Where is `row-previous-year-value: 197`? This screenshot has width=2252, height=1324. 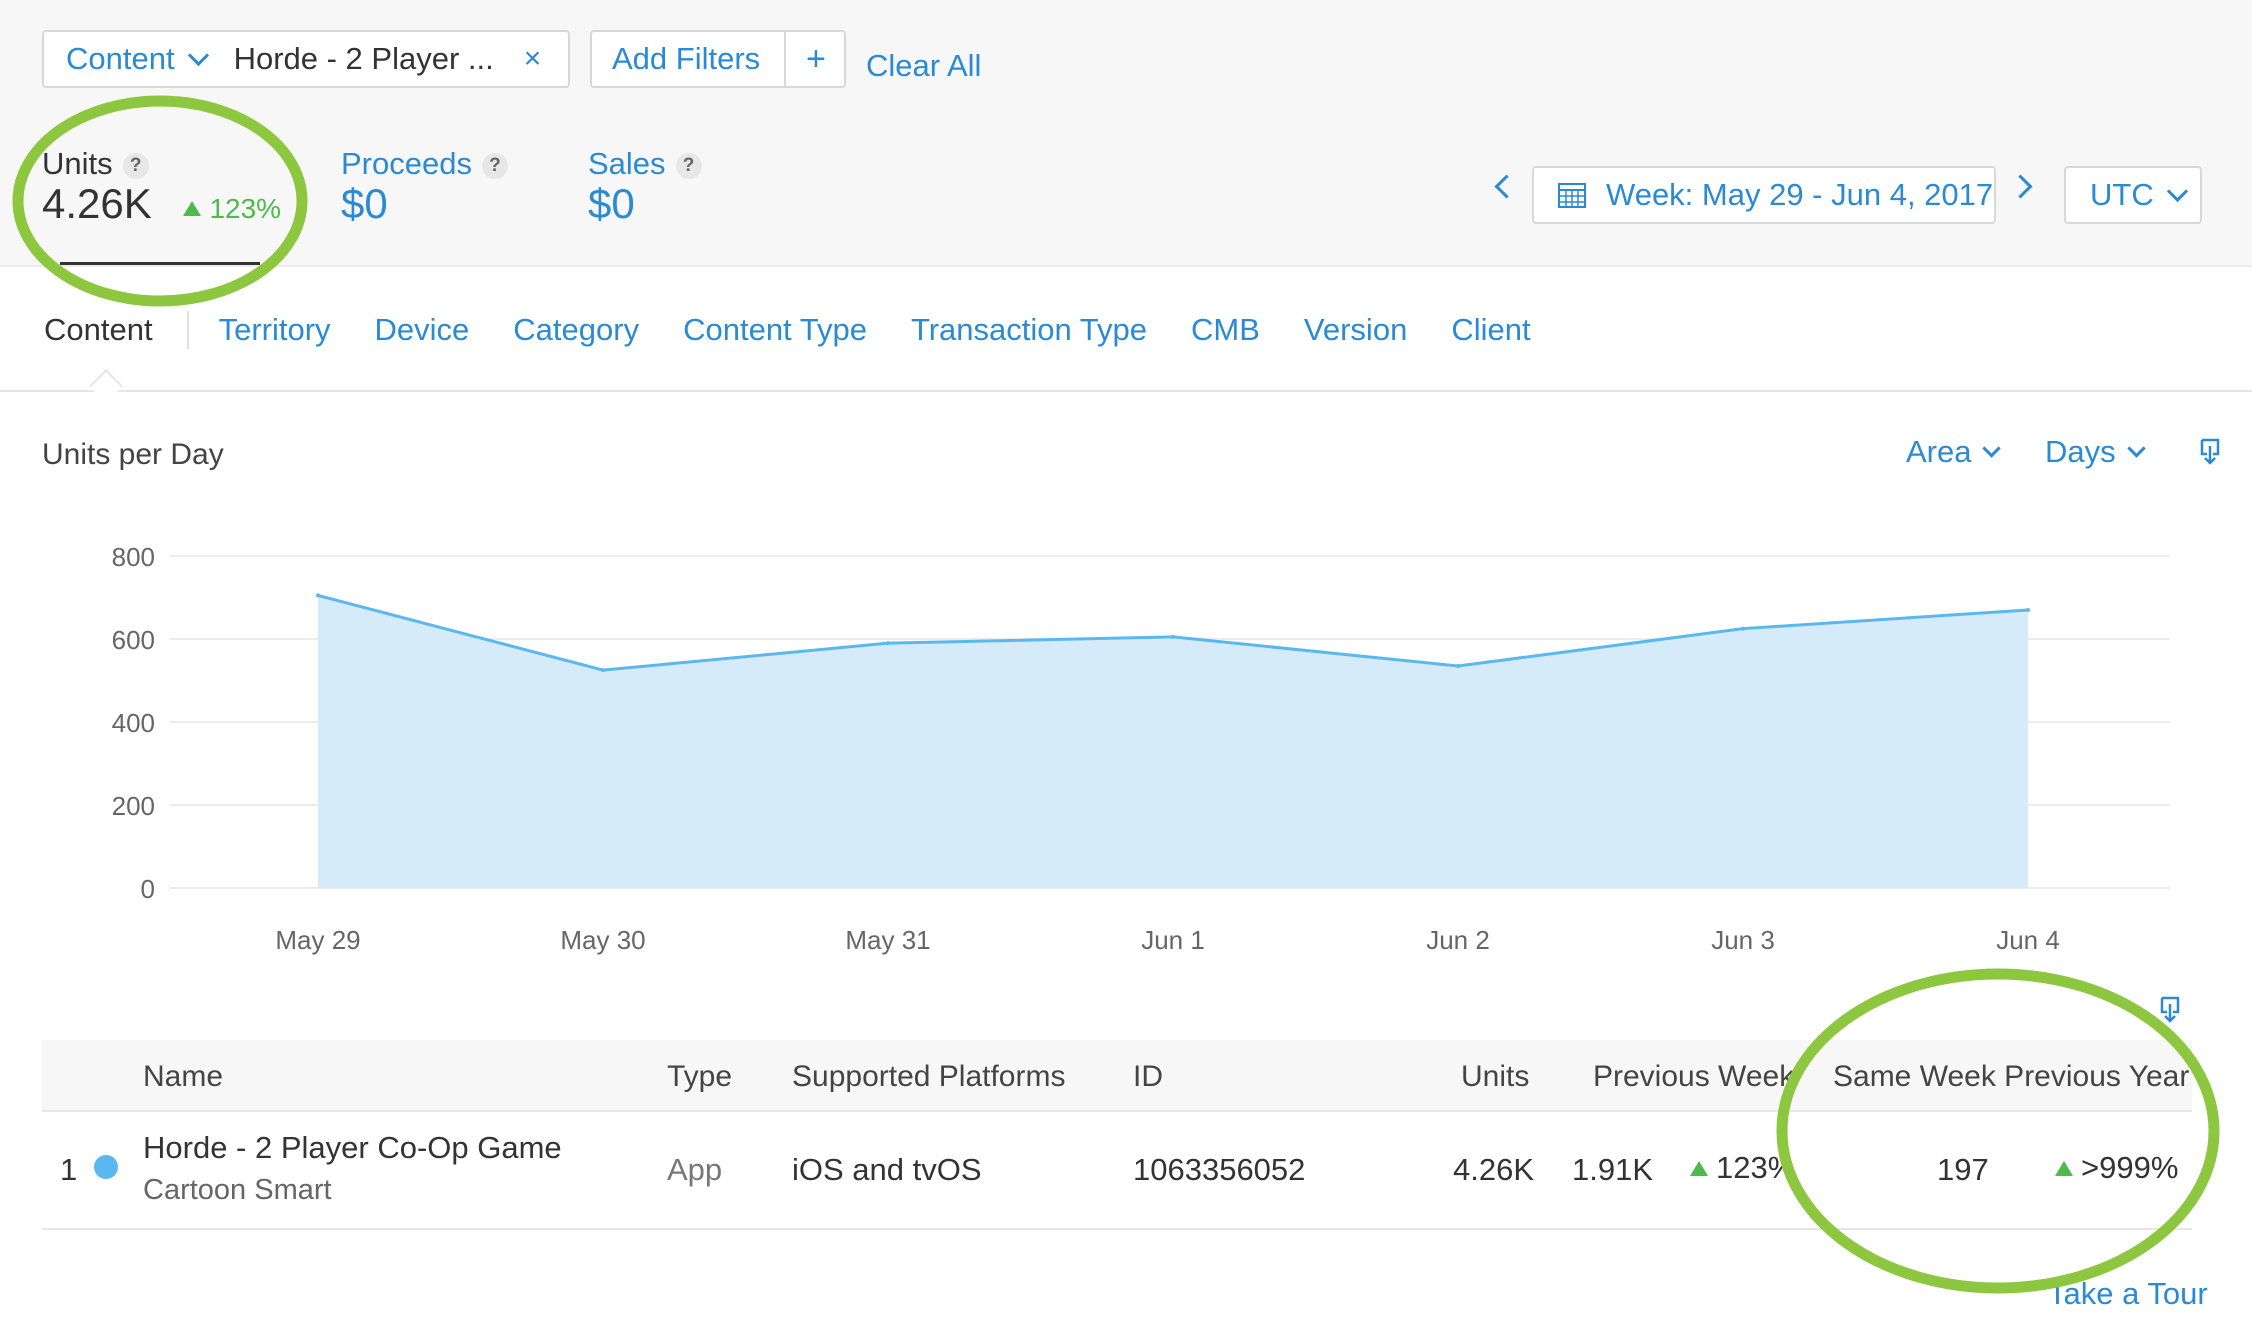
row-previous-year-value: 197 is located at coordinates (1963, 1169).